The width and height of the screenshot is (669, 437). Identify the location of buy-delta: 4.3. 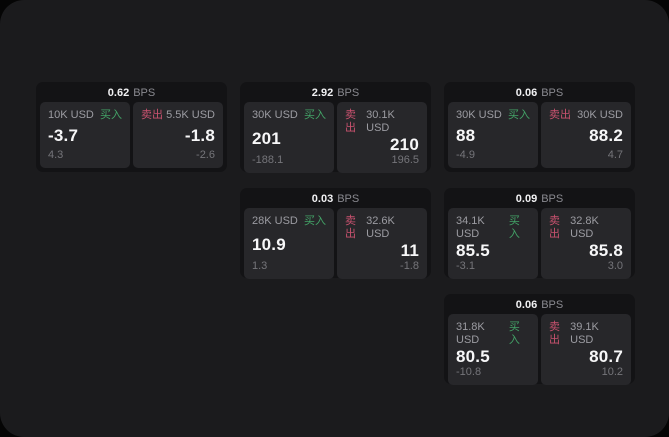
(56, 155).